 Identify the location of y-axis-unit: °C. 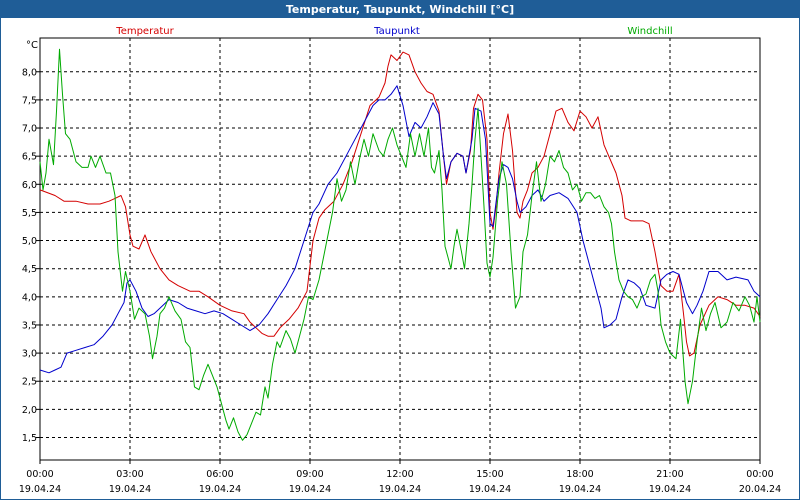
(32, 45).